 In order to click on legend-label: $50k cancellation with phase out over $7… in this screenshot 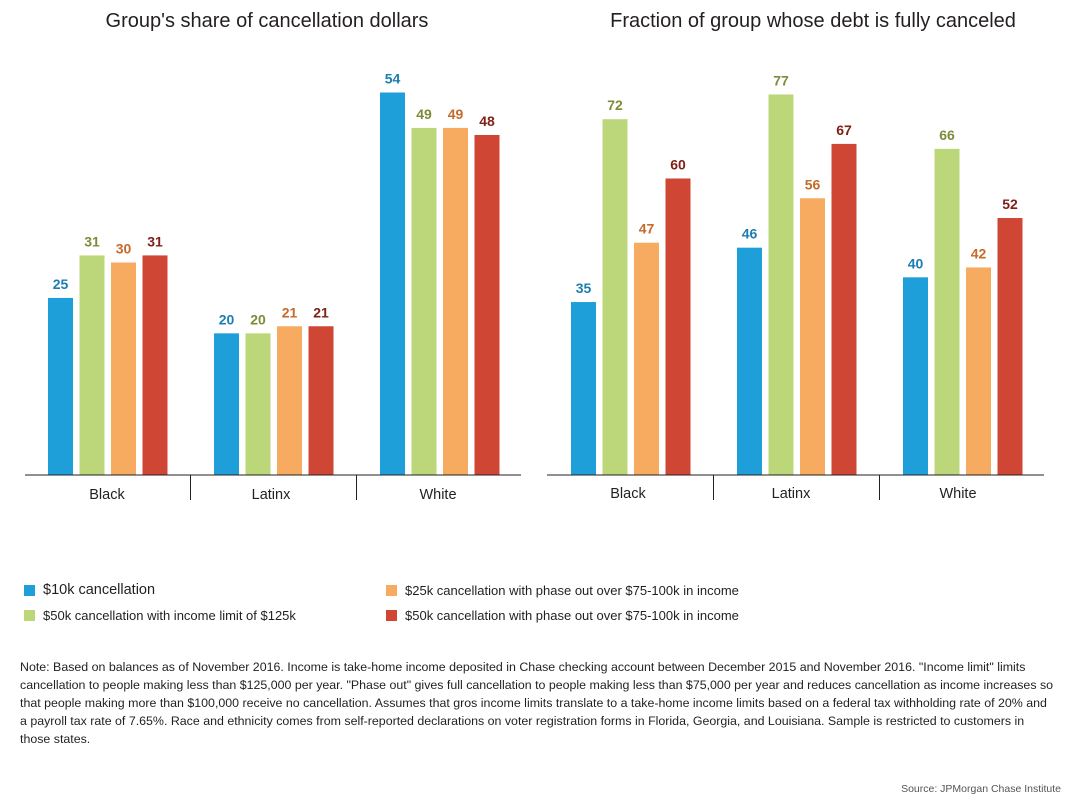, I will do `click(572, 615)`.